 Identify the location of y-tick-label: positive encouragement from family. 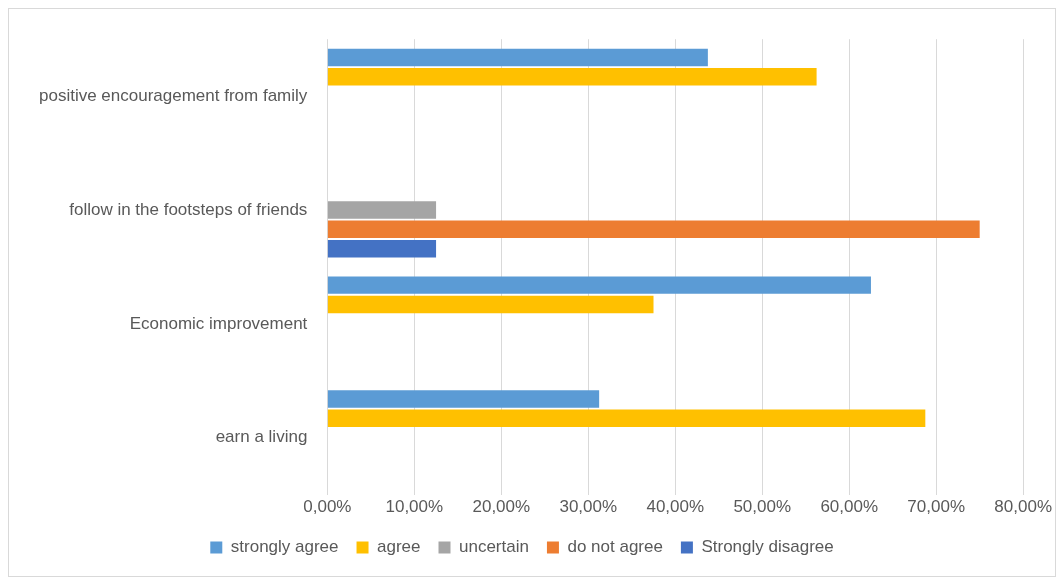
(173, 95).